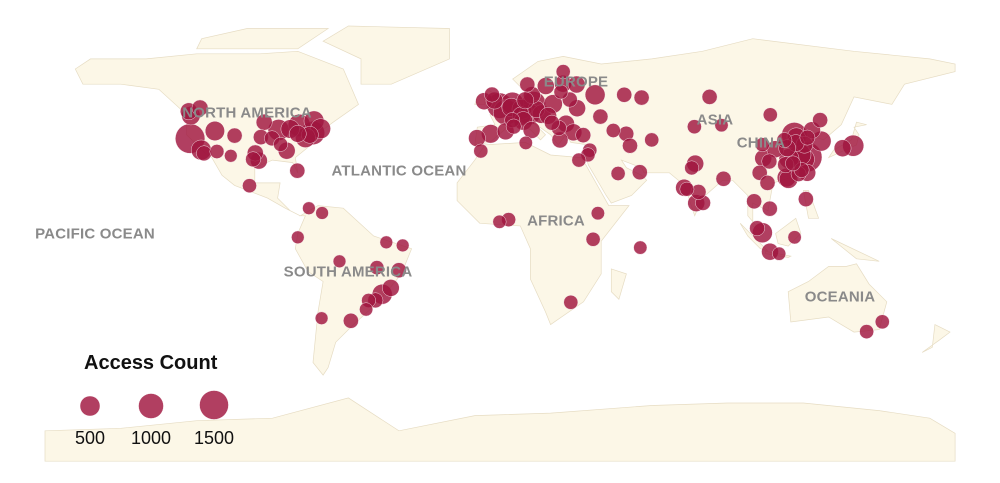 This screenshot has height=483, width=1000. Describe the element at coordinates (247, 113) in the screenshot. I see `label-north-america: NORTH AMERICA` at that location.